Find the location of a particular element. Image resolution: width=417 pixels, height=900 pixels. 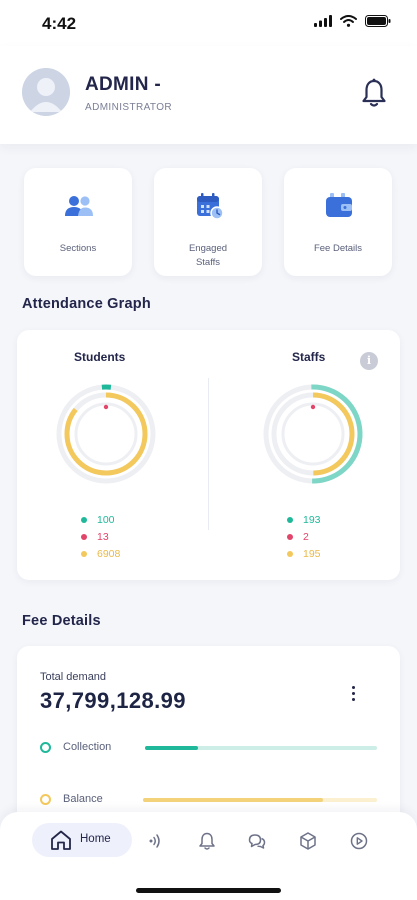

legend-row: 6908 is located at coordinates (100, 553).